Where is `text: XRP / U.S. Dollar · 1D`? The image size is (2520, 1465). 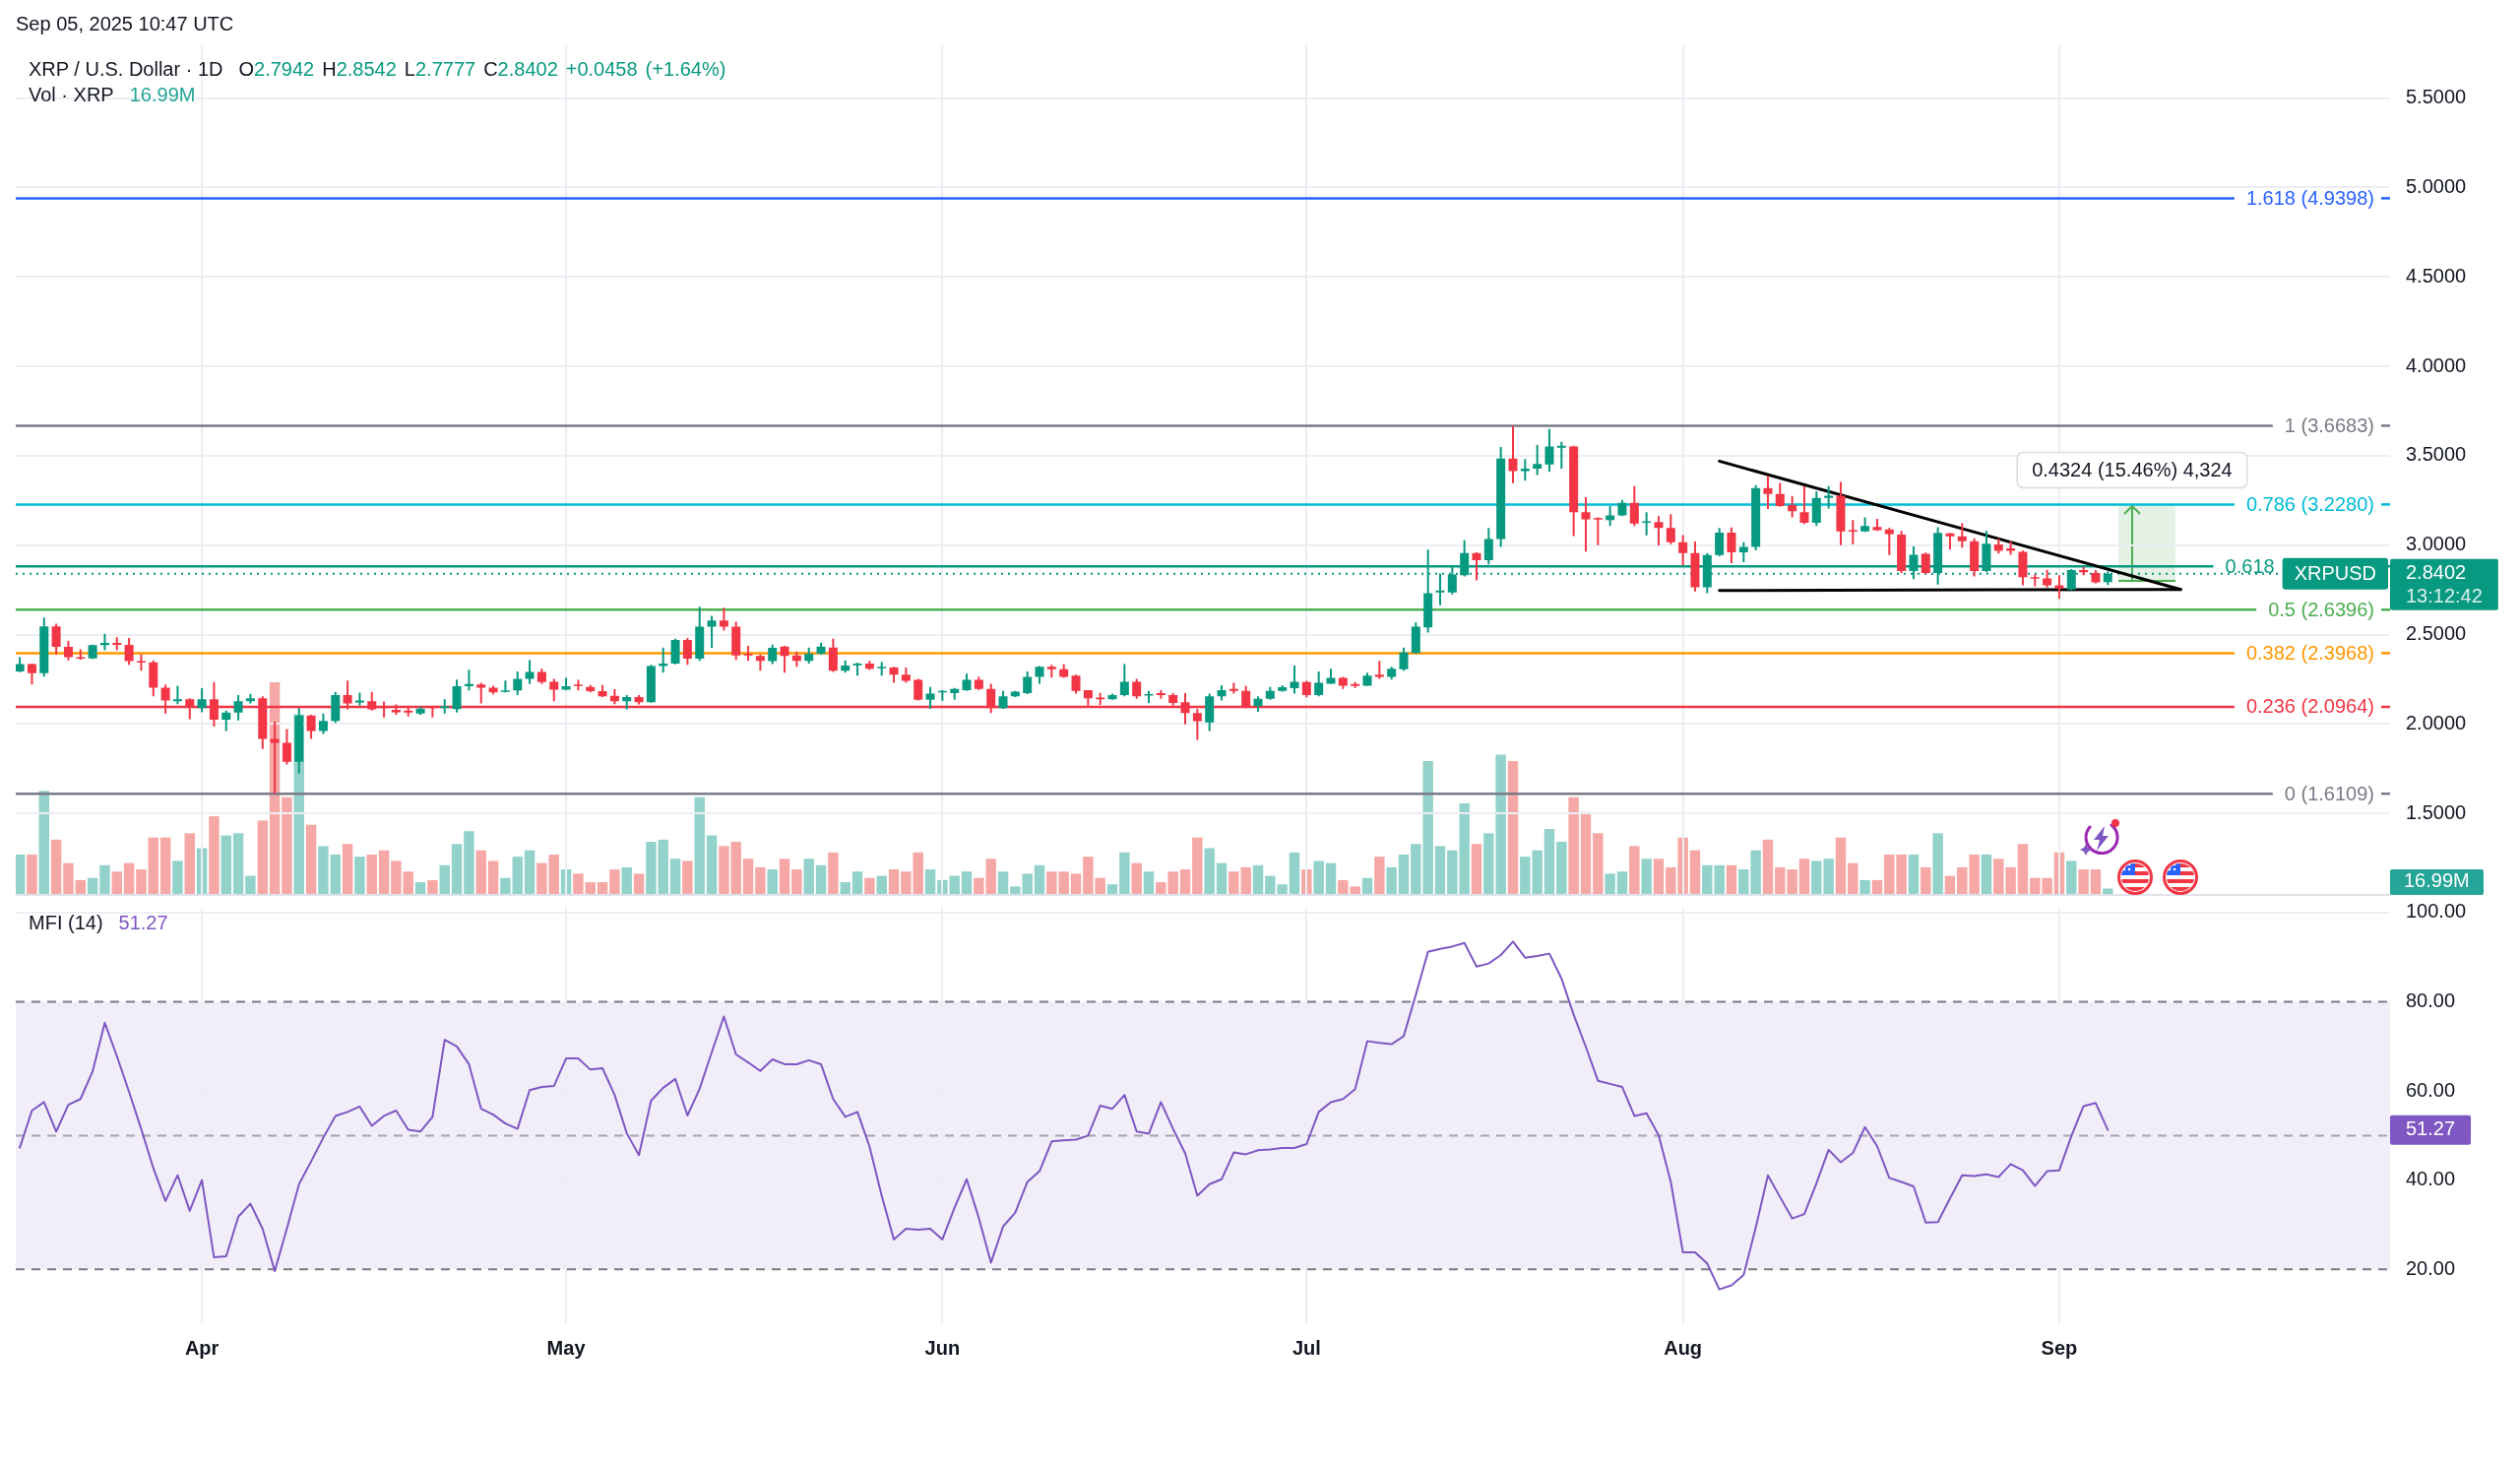 text: XRP / U.S. Dollar · 1D is located at coordinates (126, 69).